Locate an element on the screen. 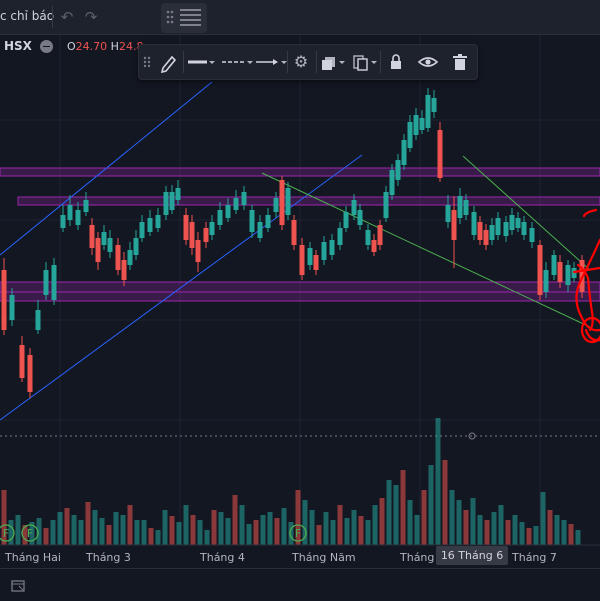 The height and width of the screenshot is (601, 600). template-icon is located at coordinates (333, 62).